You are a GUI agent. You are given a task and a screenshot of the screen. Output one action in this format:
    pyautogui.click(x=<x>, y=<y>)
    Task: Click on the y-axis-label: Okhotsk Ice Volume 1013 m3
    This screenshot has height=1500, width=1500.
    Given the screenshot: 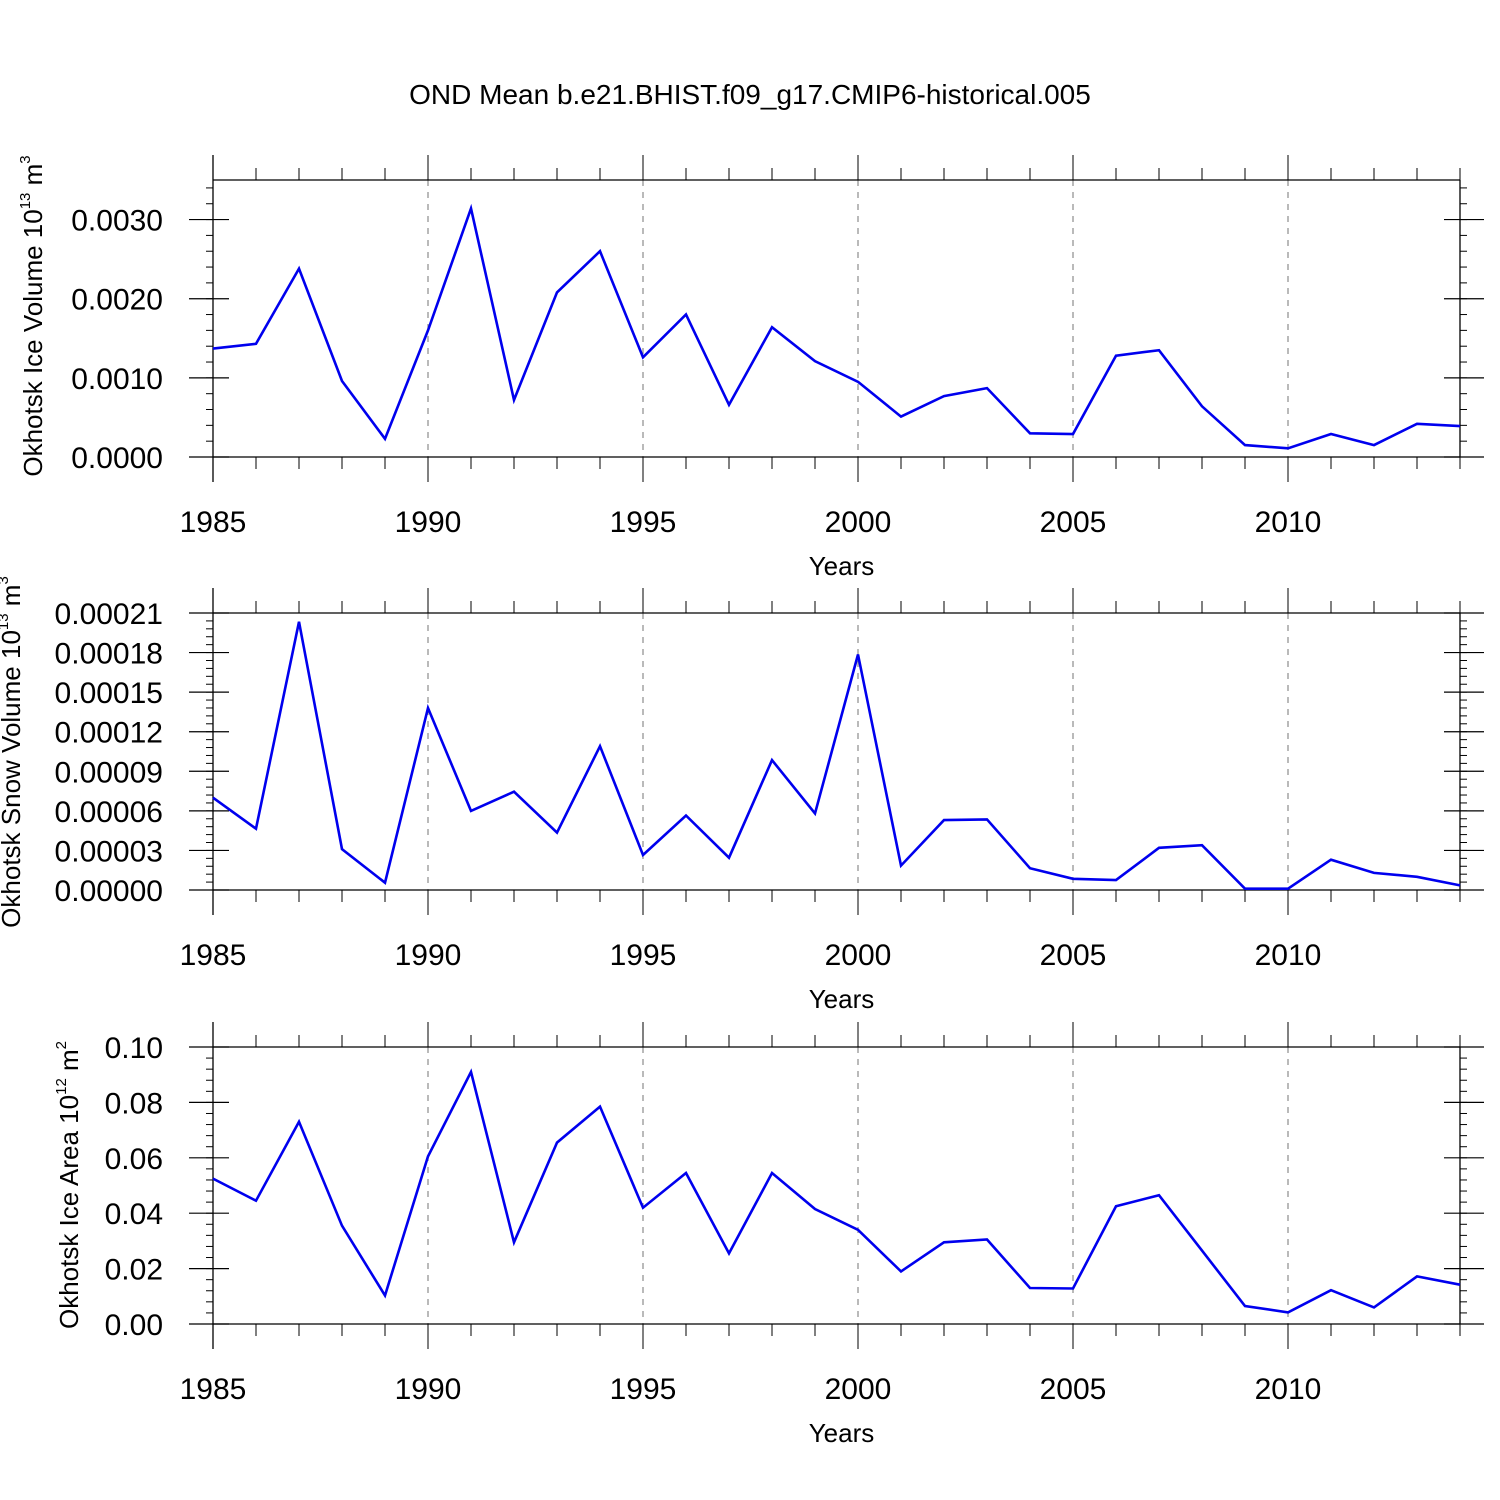 What is the action you would take?
    pyautogui.click(x=32, y=315)
    